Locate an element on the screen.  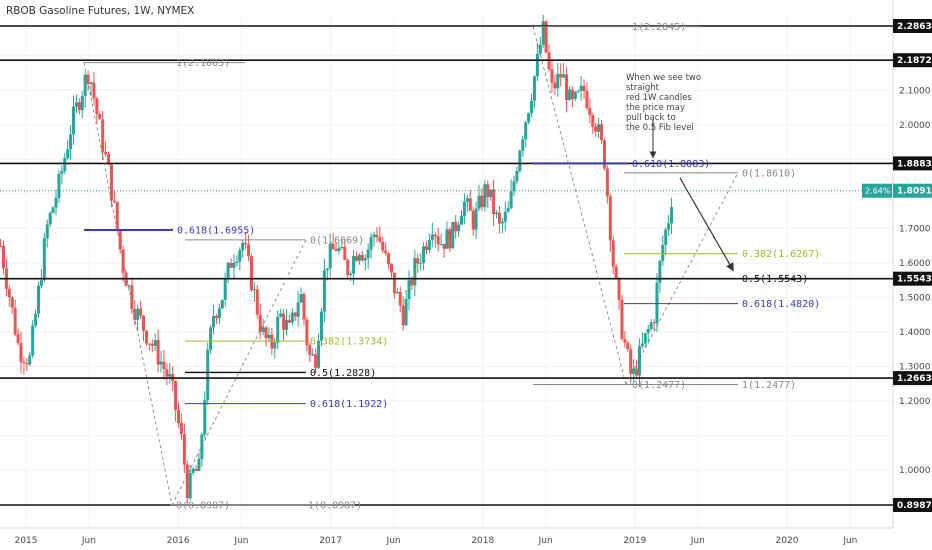
fib-level-label: 0.382(1.6267) is located at coordinates (781, 254).